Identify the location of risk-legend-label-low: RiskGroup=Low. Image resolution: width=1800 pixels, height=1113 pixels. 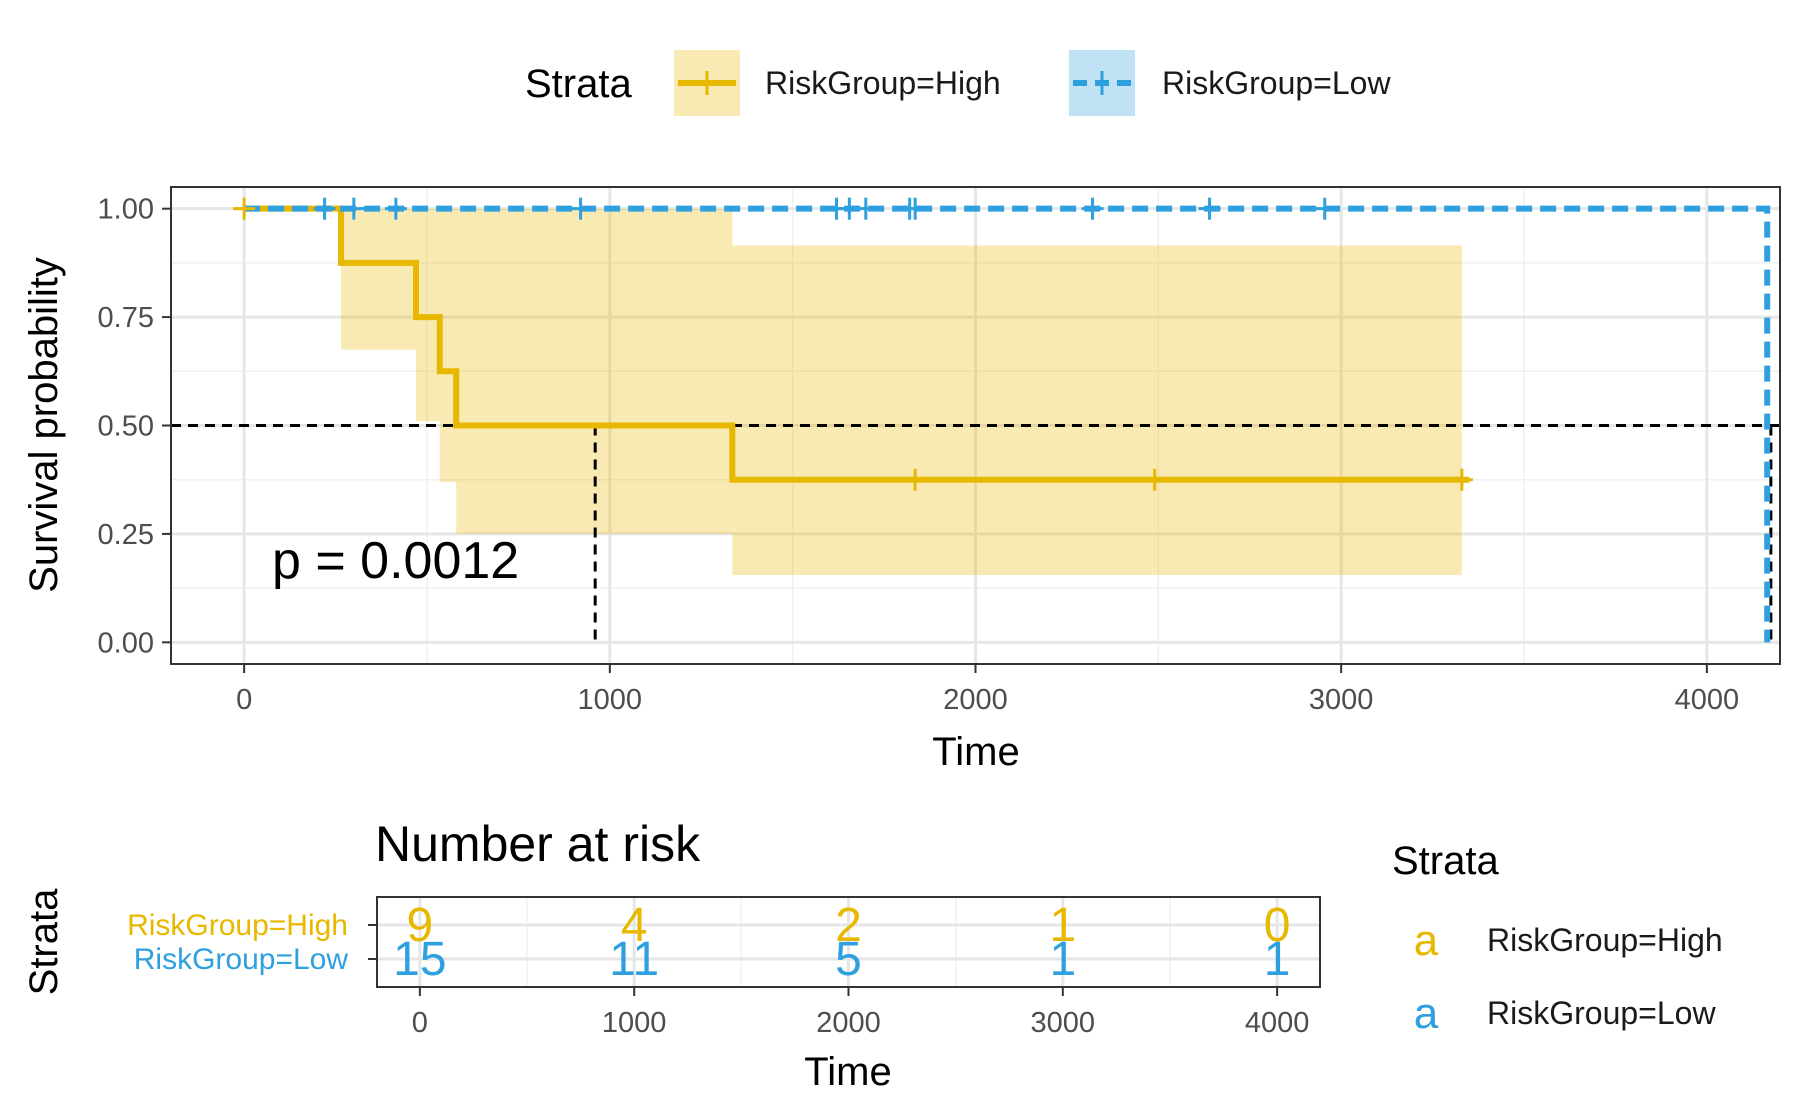
(1601, 1013).